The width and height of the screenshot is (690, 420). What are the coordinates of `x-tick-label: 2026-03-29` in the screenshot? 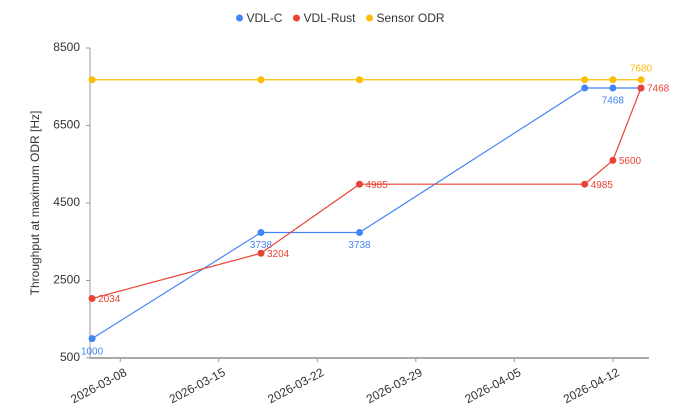 It's located at (394, 385).